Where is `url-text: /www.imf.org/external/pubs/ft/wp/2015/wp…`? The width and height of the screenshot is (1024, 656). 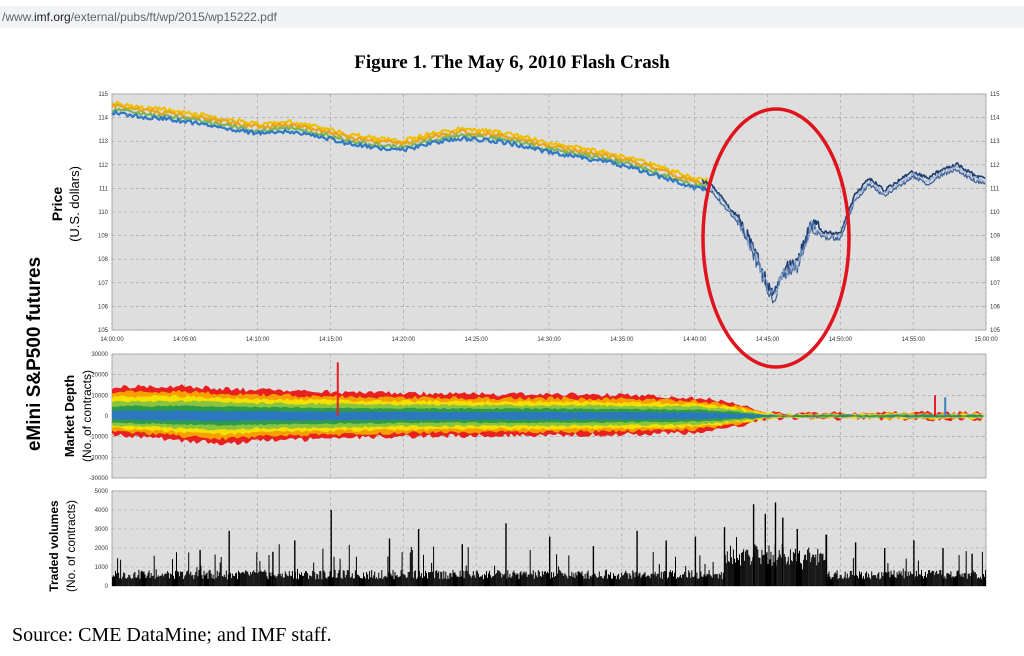
url-text: /www.imf.org/external/pubs/ft/wp/2015/wp… is located at coordinates (139, 17).